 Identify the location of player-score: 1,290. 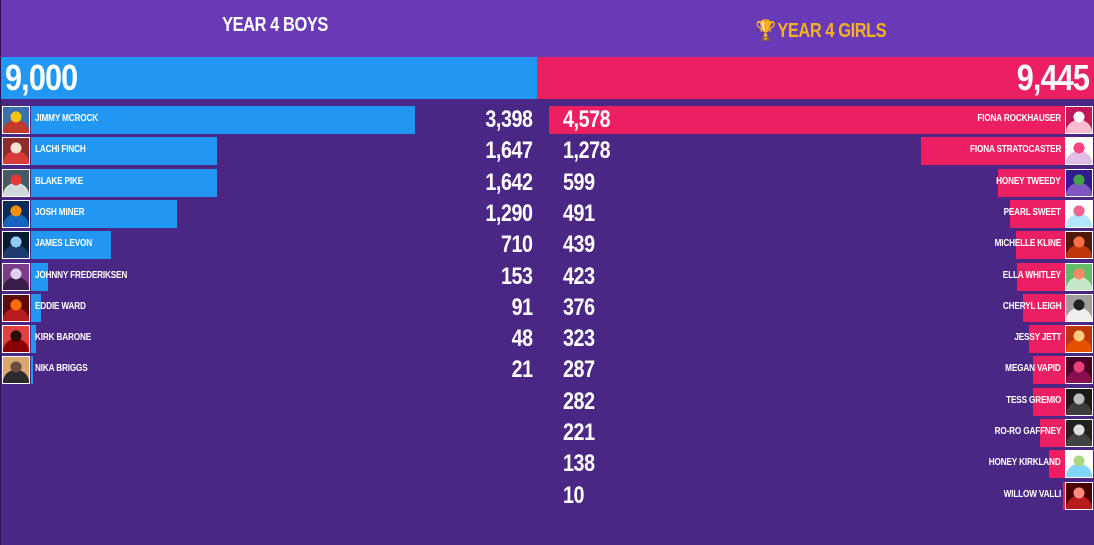
(509, 213).